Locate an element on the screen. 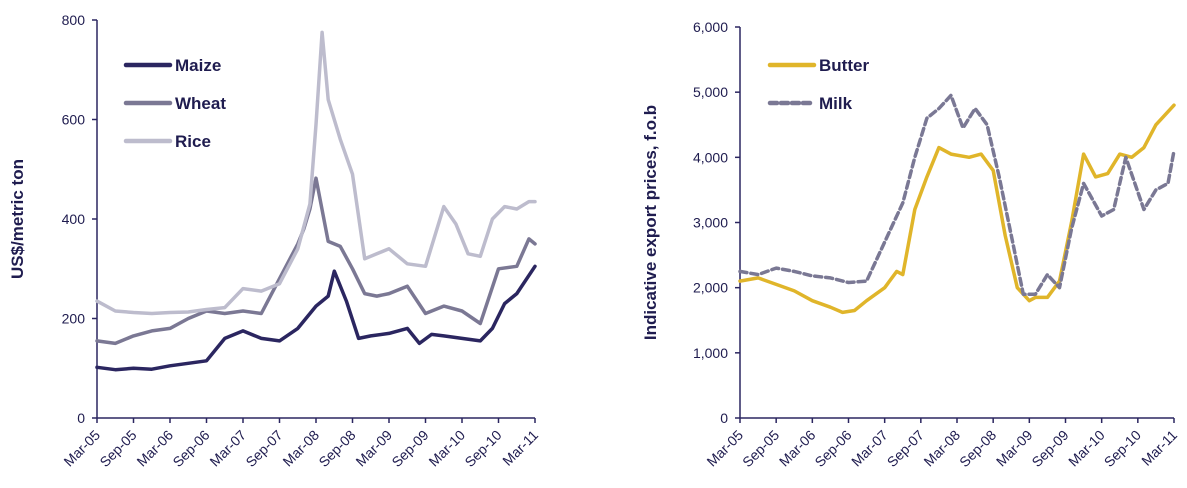  y-tick-label: 5,000 is located at coordinates (710, 92).